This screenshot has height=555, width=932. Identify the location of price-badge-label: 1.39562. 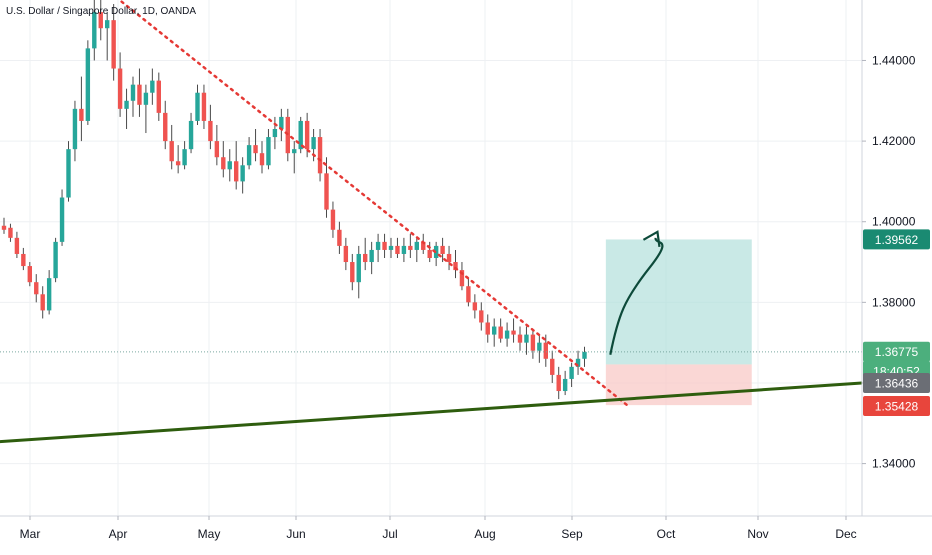
(897, 240).